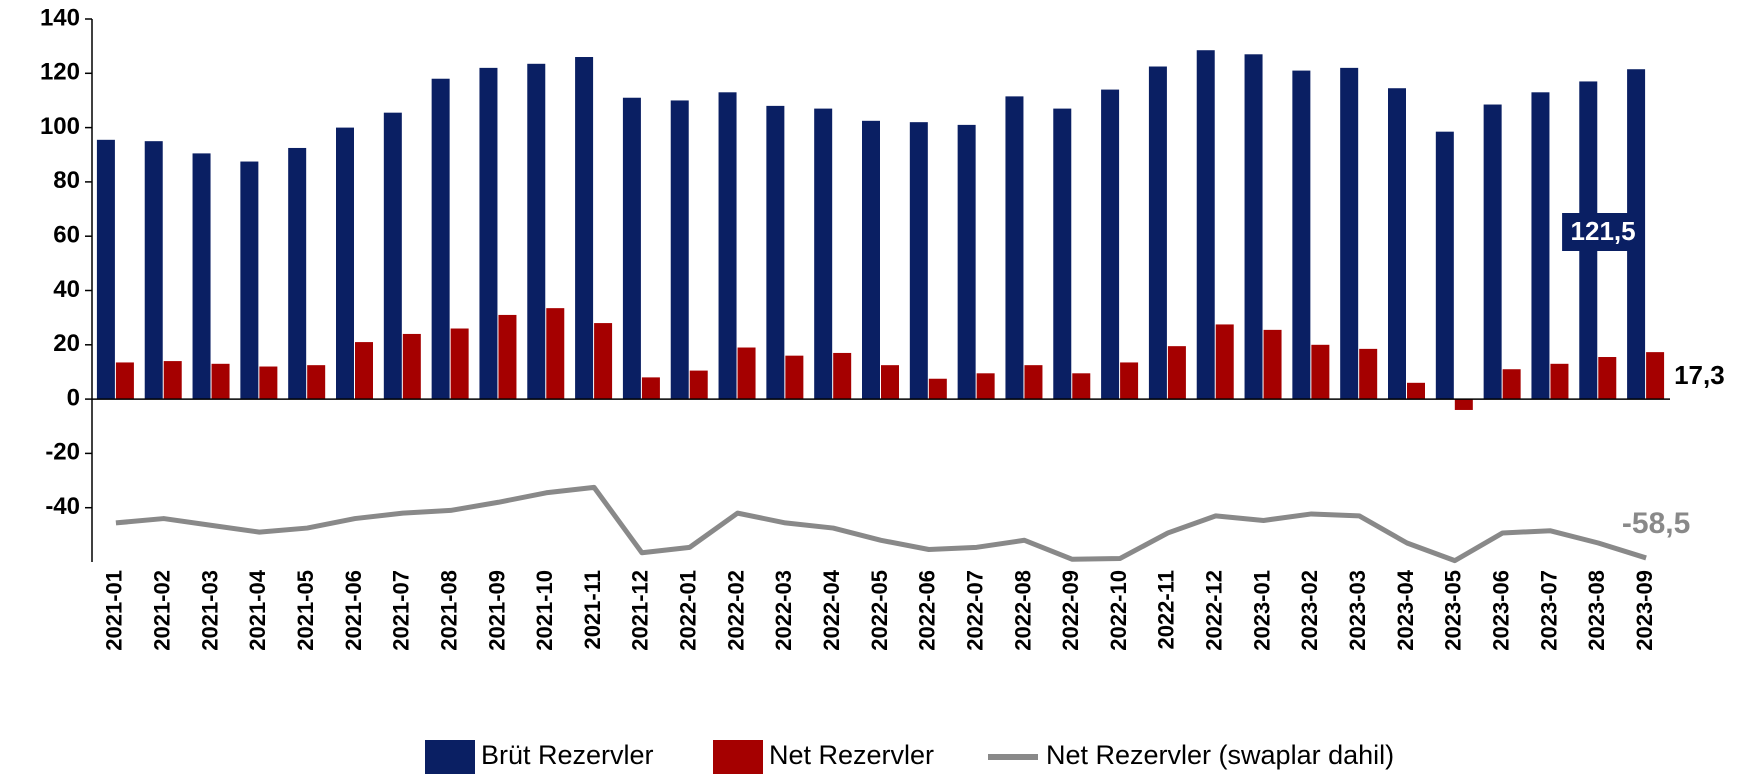 This screenshot has width=1746, height=775. Describe the element at coordinates (257, 610) in the screenshot. I see `x-tick-label: 2021-04` at that location.